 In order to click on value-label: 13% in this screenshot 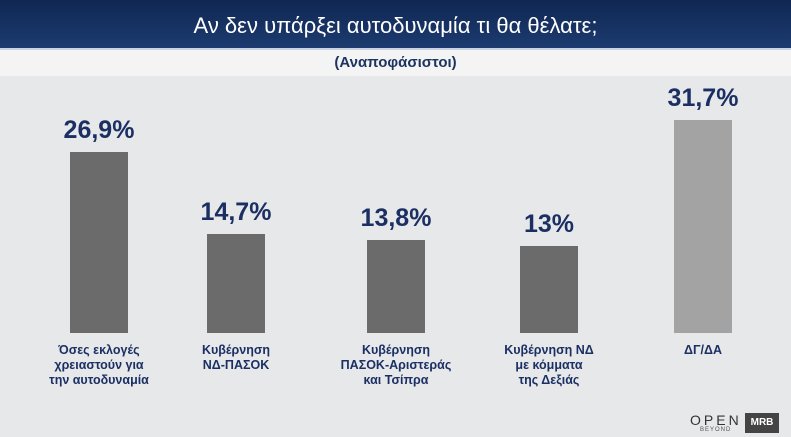, I will do `click(549, 223)`.